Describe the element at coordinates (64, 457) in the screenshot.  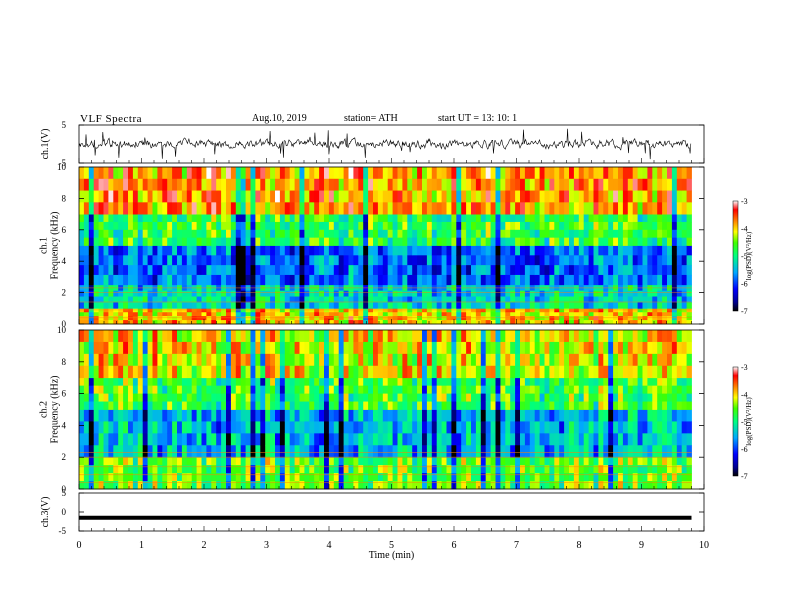
I see `ch2-spectrogram-ytick-label: 2` at that location.